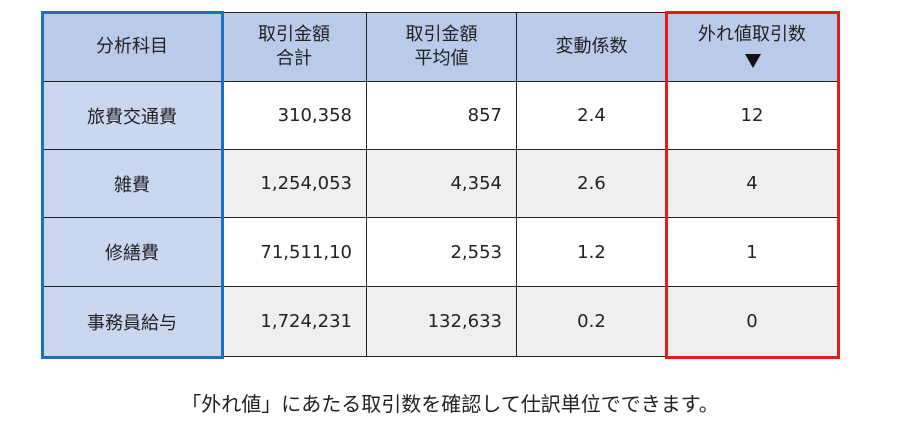 Image resolution: width=900 pixels, height=435 pixels. I want to click on data-cell: 2.4, so click(592, 116).